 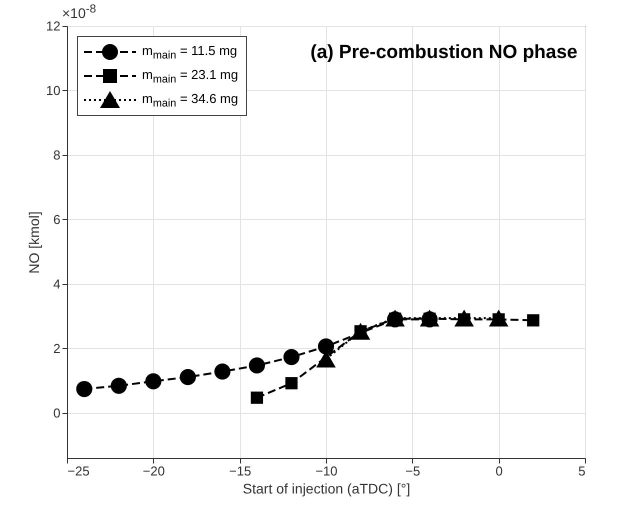 I want to click on x-tick-label: −15, so click(x=240, y=471).